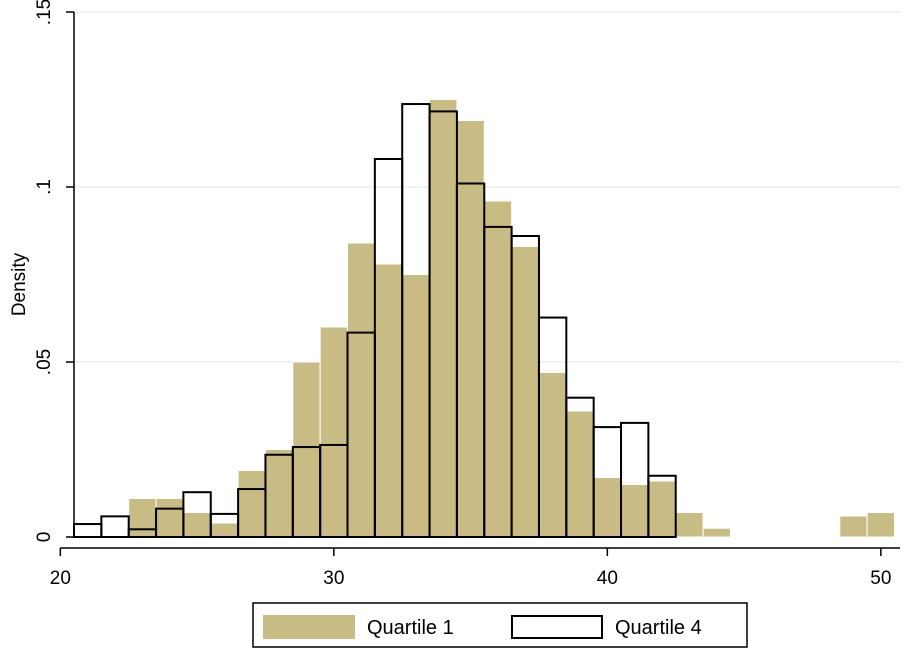 Image resolution: width=904 pixels, height=648 pixels. Describe the element at coordinates (44, 187) in the screenshot. I see `y-tick-label: .1` at that location.